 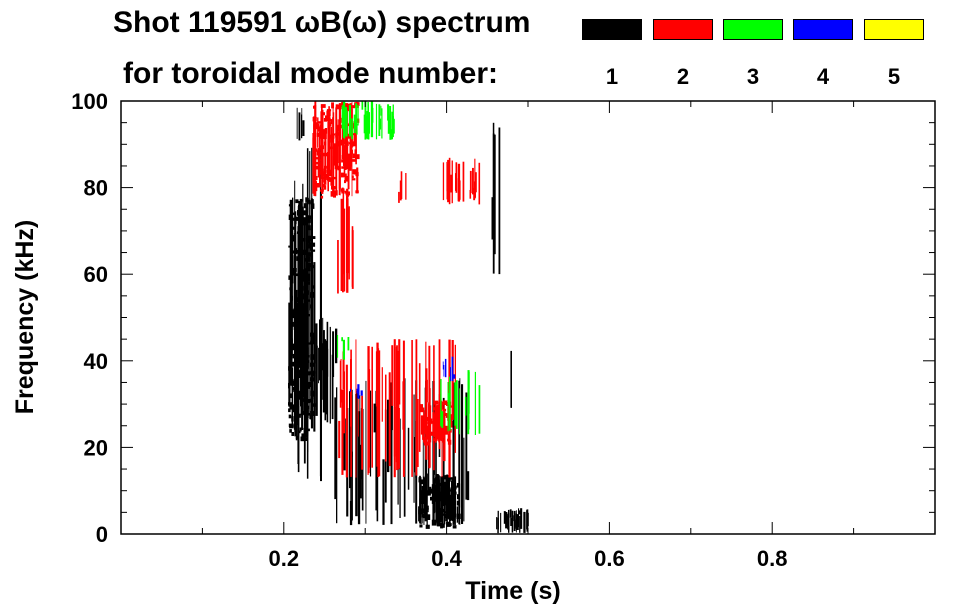 What do you see at coordinates (102, 534) in the screenshot?
I see `y-tick-label: 0` at bounding box center [102, 534].